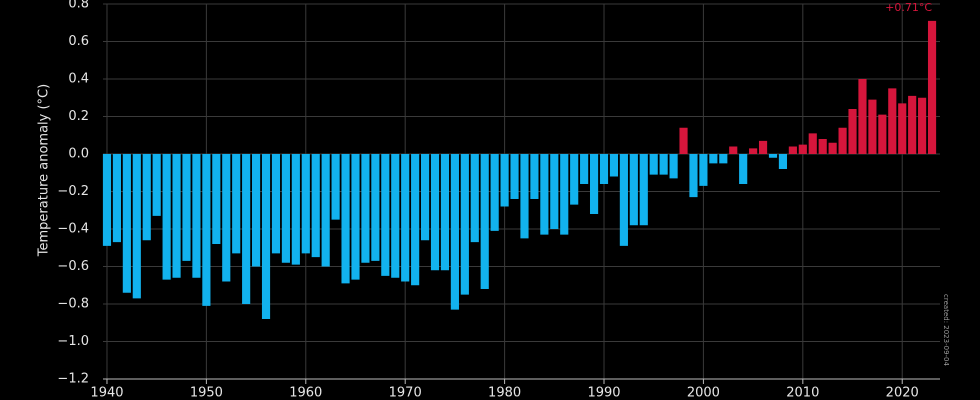  I want to click on y-tick-label: −0.6, so click(73, 266).